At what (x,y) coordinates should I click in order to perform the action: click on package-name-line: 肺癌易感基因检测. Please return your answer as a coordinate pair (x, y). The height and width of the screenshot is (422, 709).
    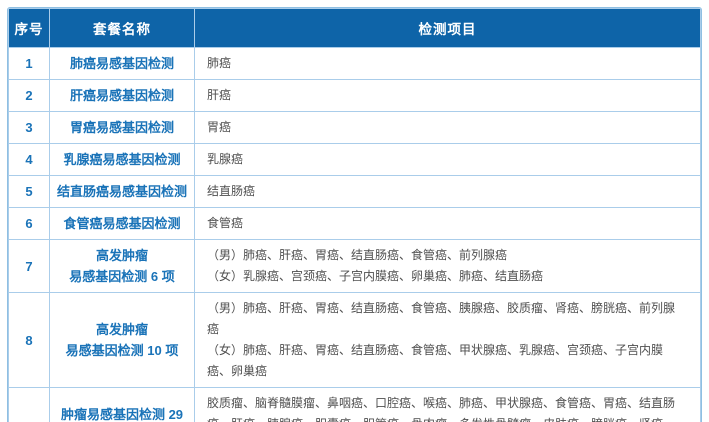
    Looking at the image, I should click on (121, 63).